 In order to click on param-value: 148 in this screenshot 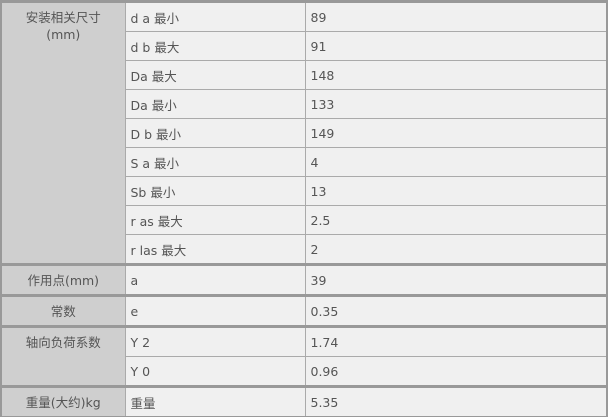, I will do `click(456, 75)`.